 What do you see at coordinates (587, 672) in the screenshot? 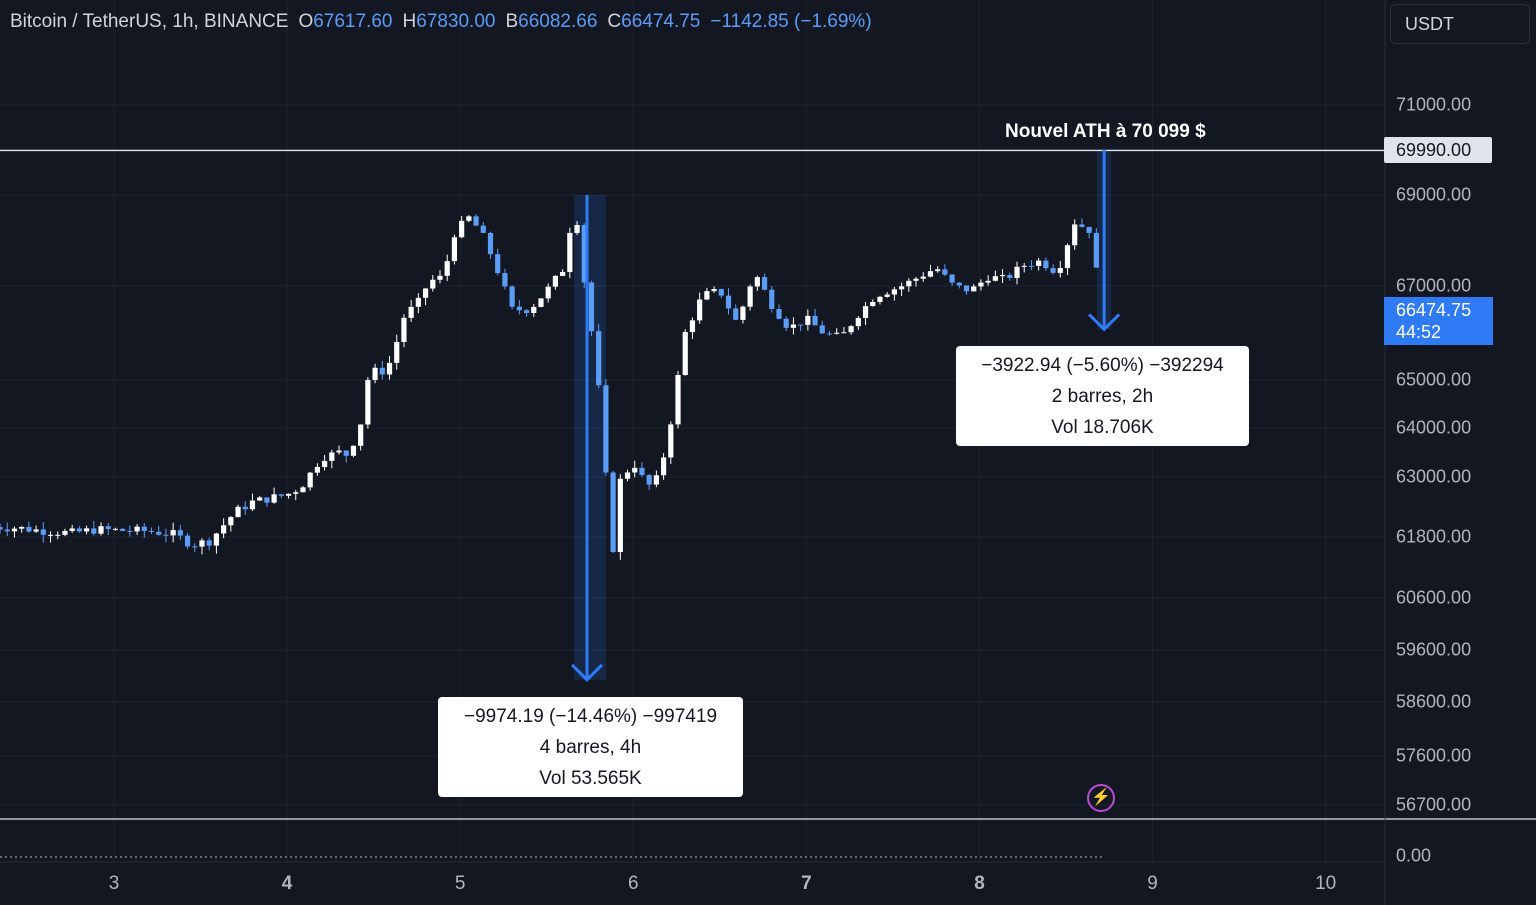
I see `measure-1-arrow-head` at bounding box center [587, 672].